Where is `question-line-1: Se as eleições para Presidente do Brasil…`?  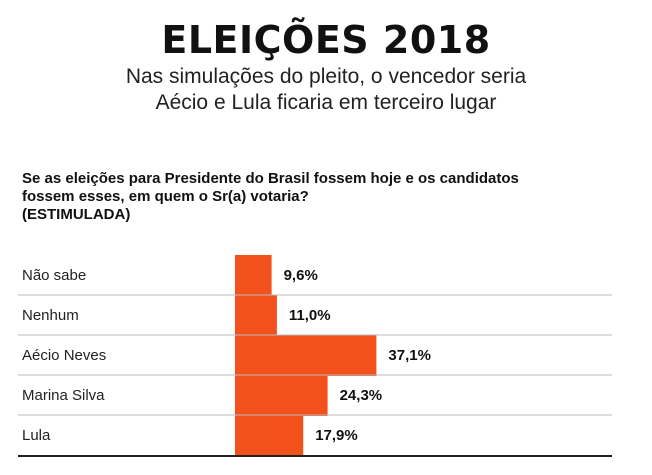 question-line-1: Se as eleições para Presidente do Brasil… is located at coordinates (270, 178).